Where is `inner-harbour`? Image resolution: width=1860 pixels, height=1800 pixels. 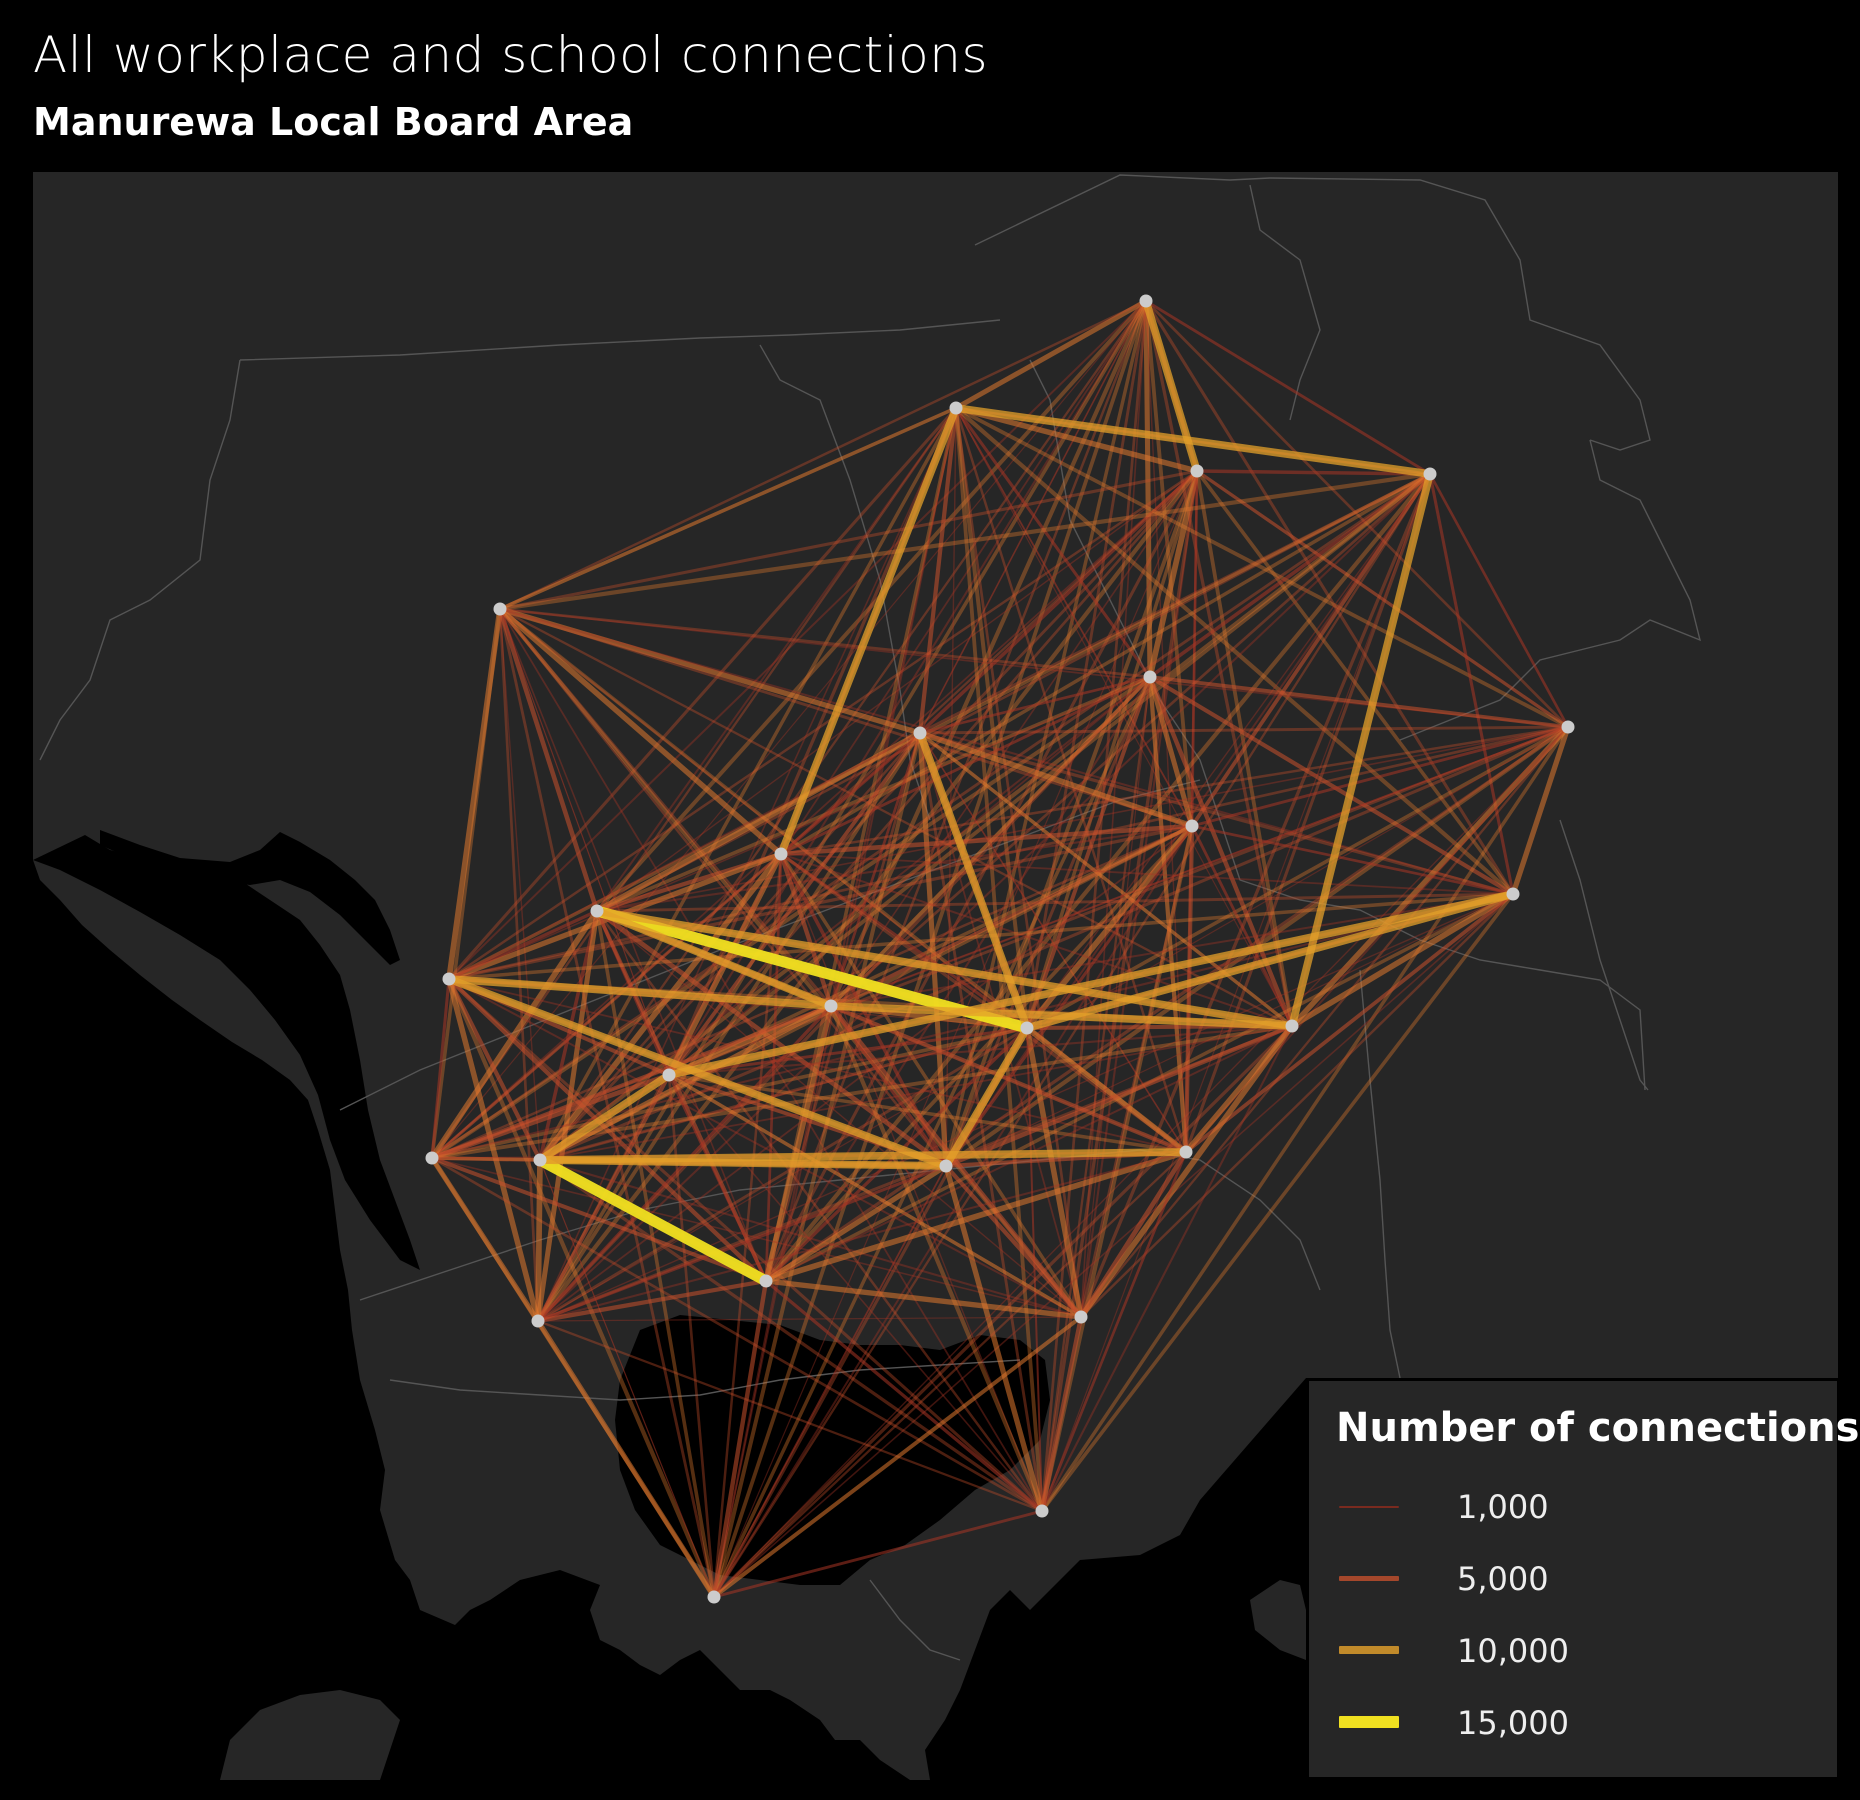 inner-harbour is located at coordinates (832, 1450).